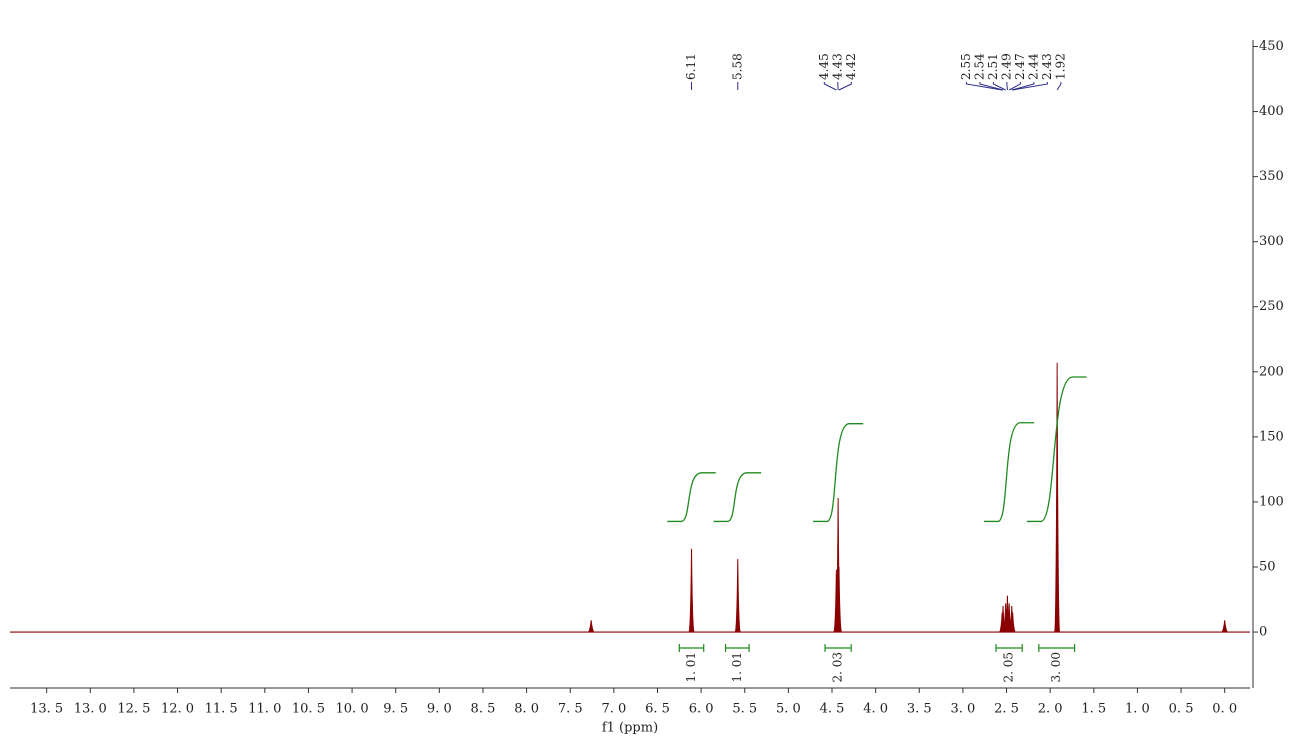  Describe the element at coordinates (919, 709) in the screenshot. I see `x-tick-label: 3. 5` at that location.